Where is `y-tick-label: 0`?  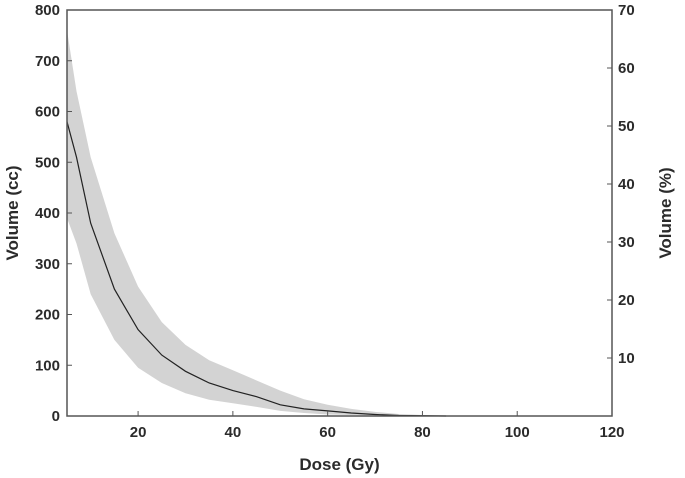
y-tick-label: 0 is located at coordinates (56, 416).